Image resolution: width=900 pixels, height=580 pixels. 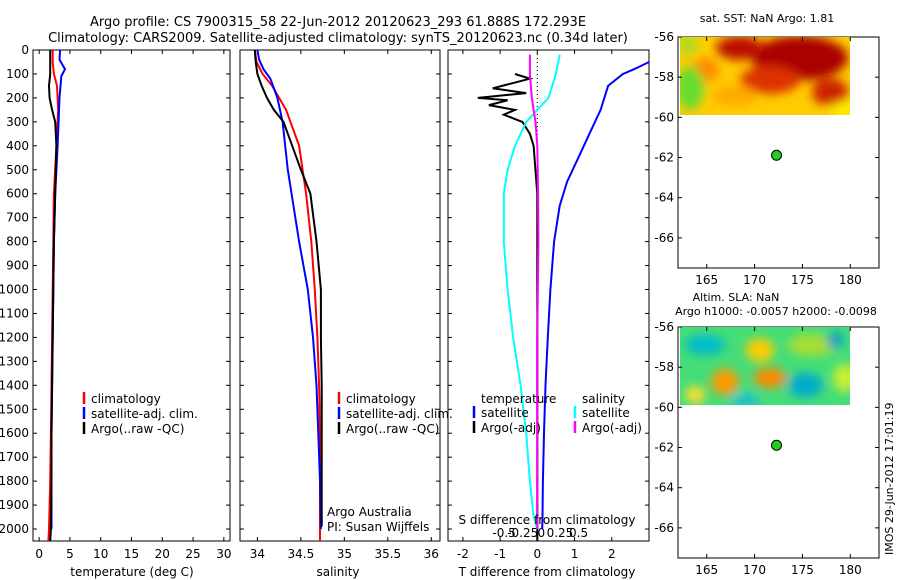 I want to click on x-tick-label: 5, so click(x=70, y=554).